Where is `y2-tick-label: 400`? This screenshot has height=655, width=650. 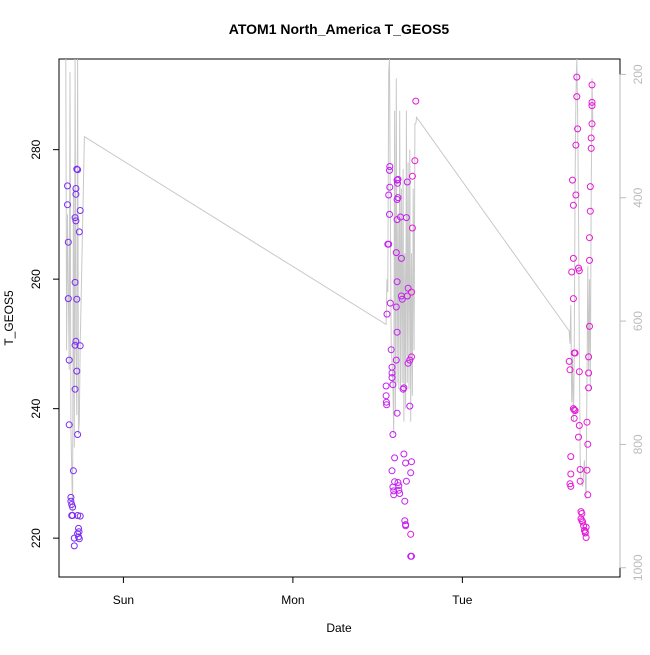
y2-tick-label: 400 is located at coordinates (638, 197).